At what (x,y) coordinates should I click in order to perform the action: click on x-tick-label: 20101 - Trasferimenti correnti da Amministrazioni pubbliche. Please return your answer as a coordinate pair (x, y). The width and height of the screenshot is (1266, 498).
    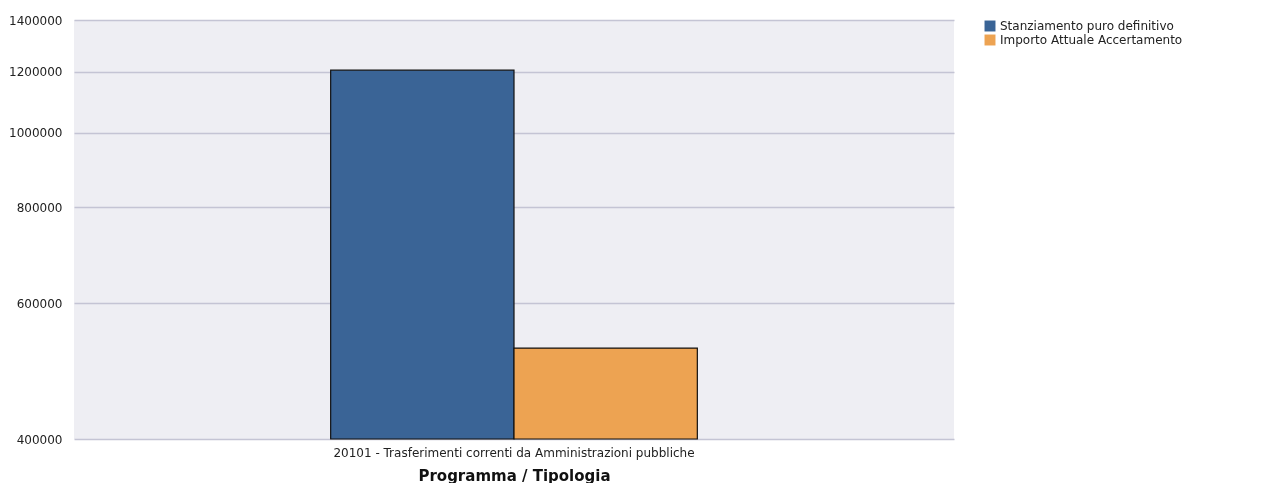
    Looking at the image, I should click on (514, 452).